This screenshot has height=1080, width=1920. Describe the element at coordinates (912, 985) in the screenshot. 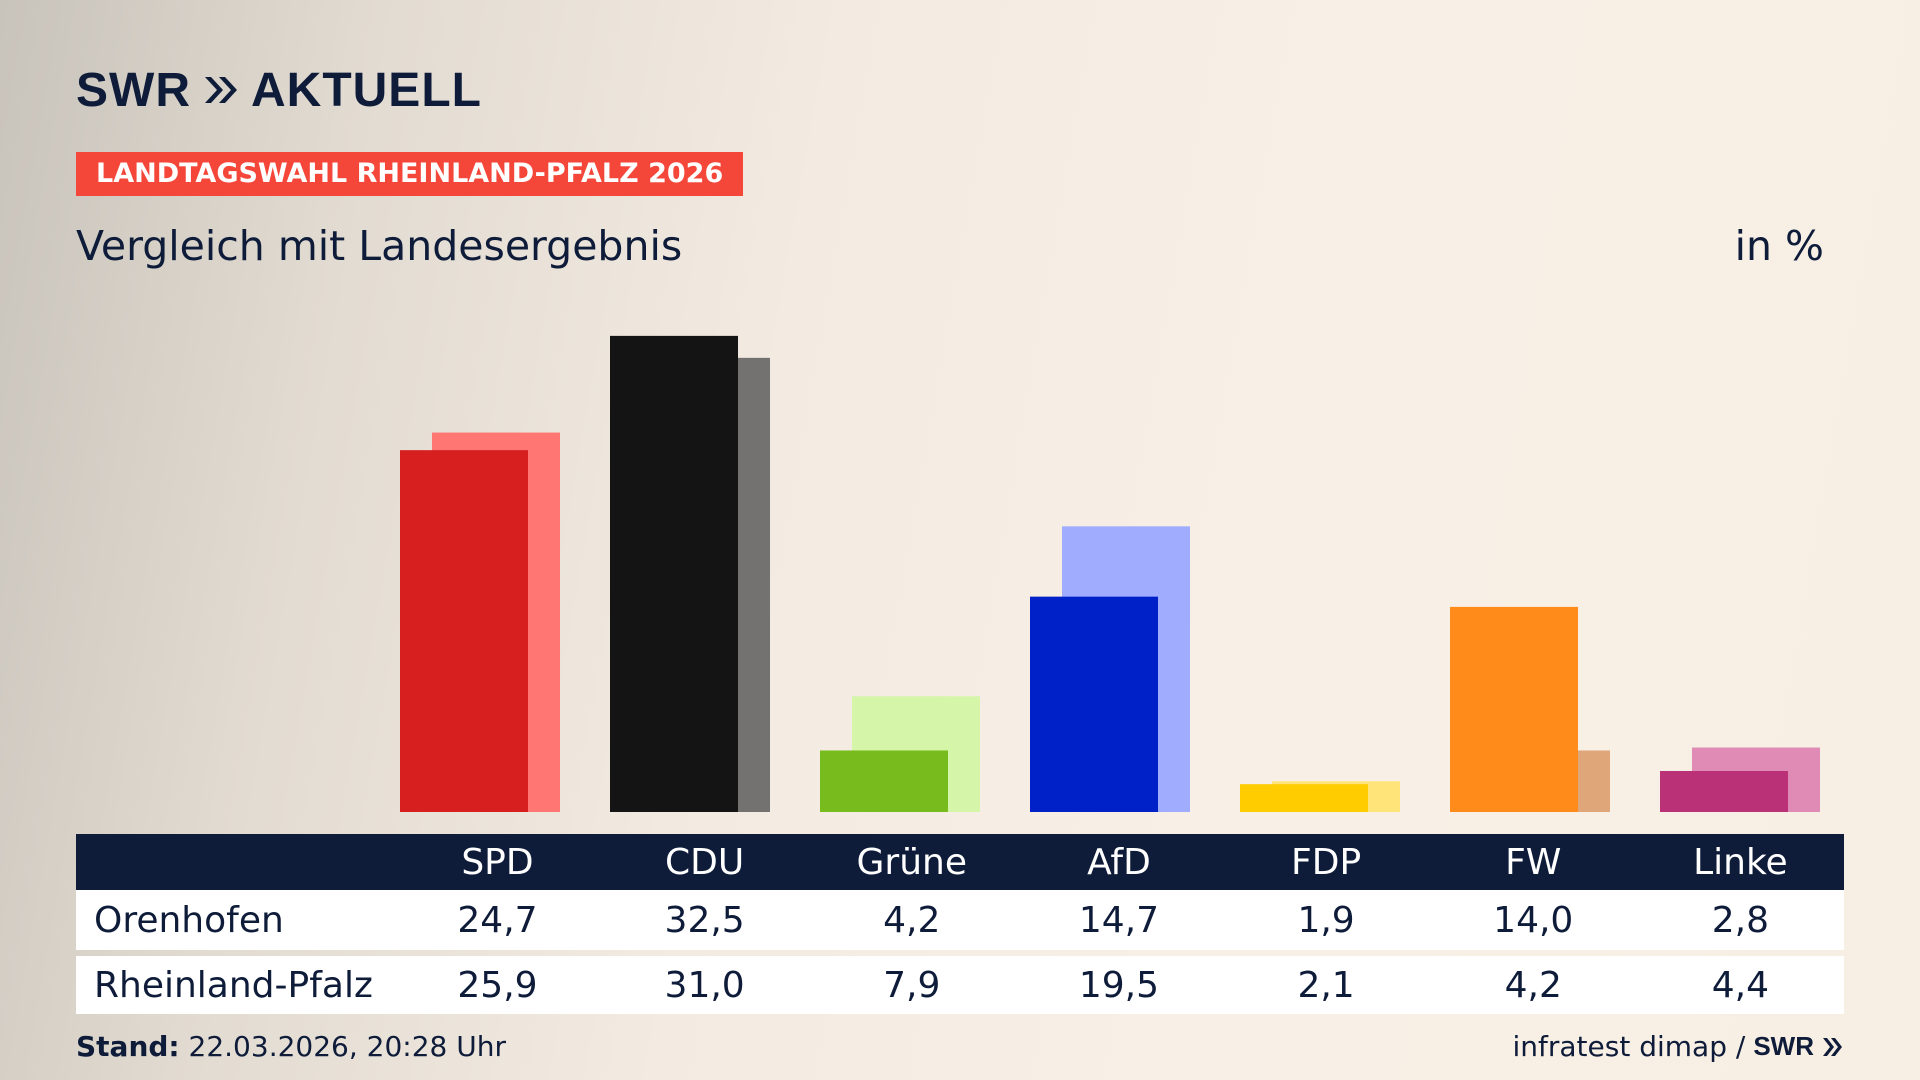

I see `table-cell: 7,9` at that location.